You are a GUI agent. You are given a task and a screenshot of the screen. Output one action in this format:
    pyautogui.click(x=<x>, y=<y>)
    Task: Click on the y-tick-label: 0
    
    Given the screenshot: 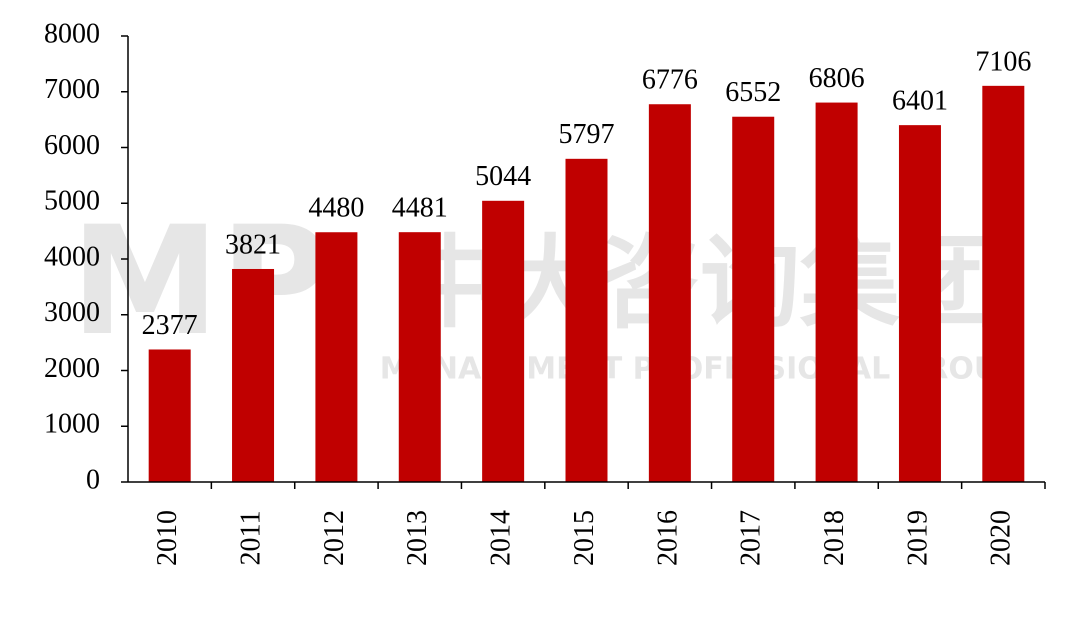 What is the action you would take?
    pyautogui.click(x=93, y=479)
    